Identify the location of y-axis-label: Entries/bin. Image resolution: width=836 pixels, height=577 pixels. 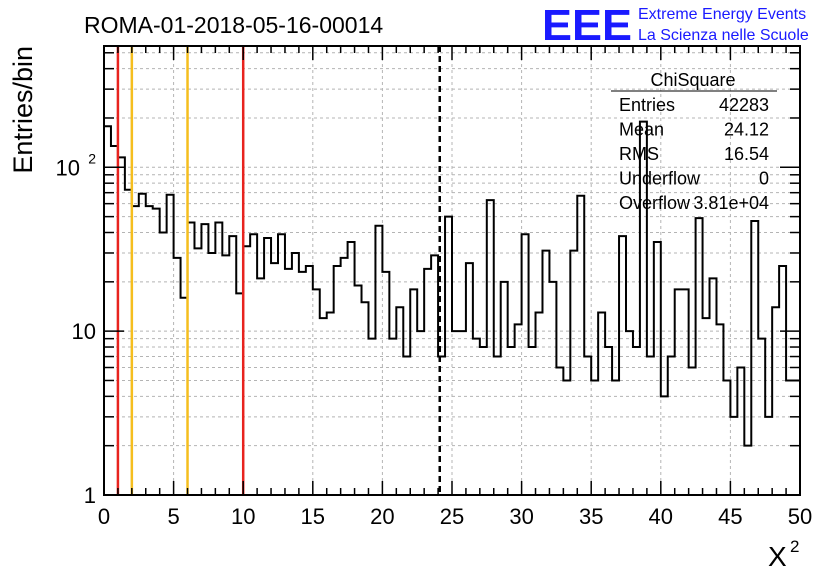
(23, 110).